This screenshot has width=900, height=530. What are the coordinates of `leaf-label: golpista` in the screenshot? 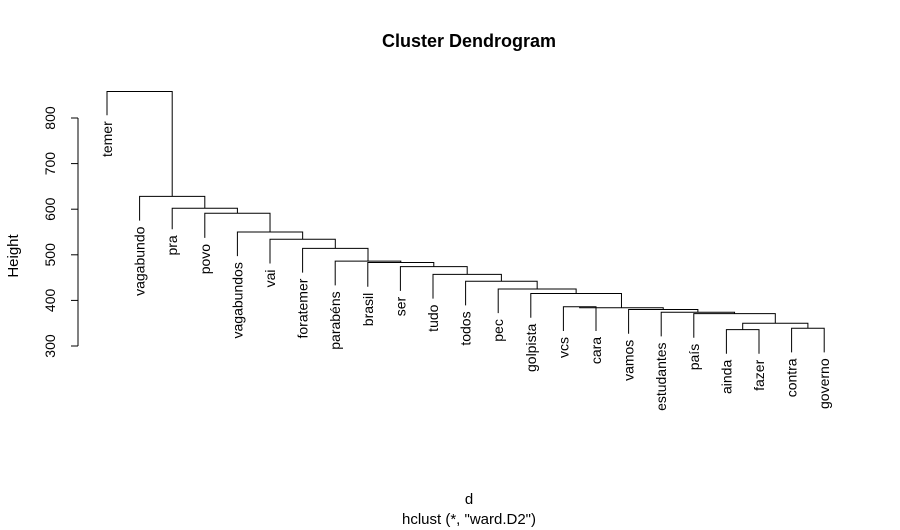 It's located at (531, 348).